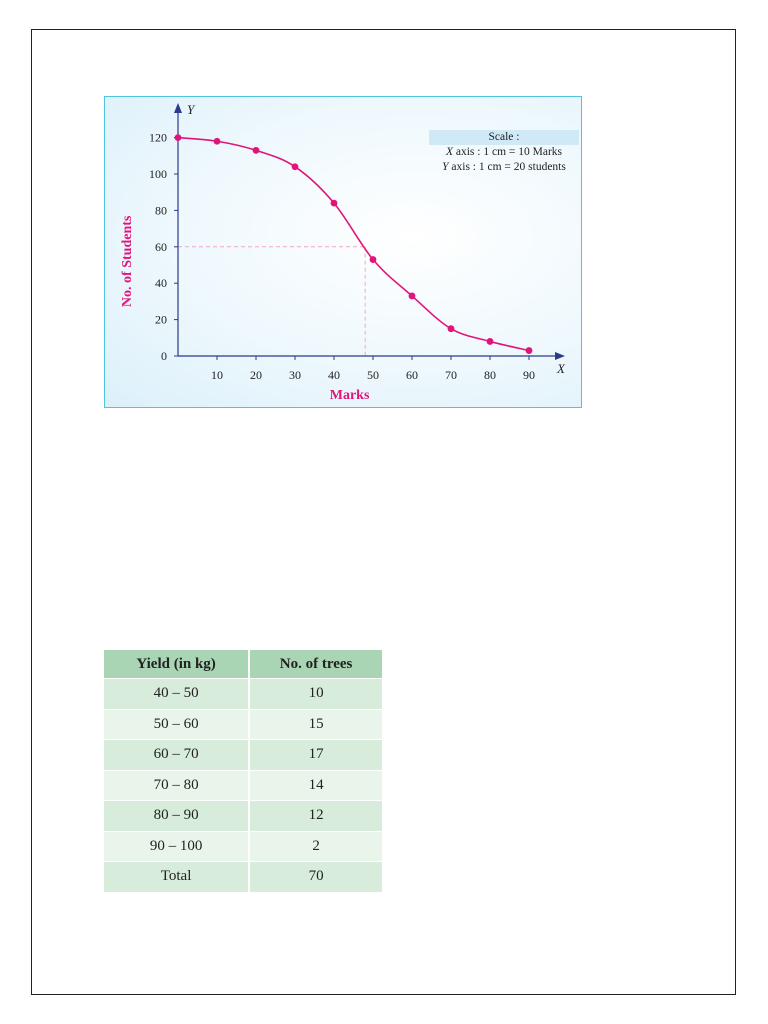 This screenshot has width=768, height=1024. I want to click on ogive-curve, so click(353, 244).